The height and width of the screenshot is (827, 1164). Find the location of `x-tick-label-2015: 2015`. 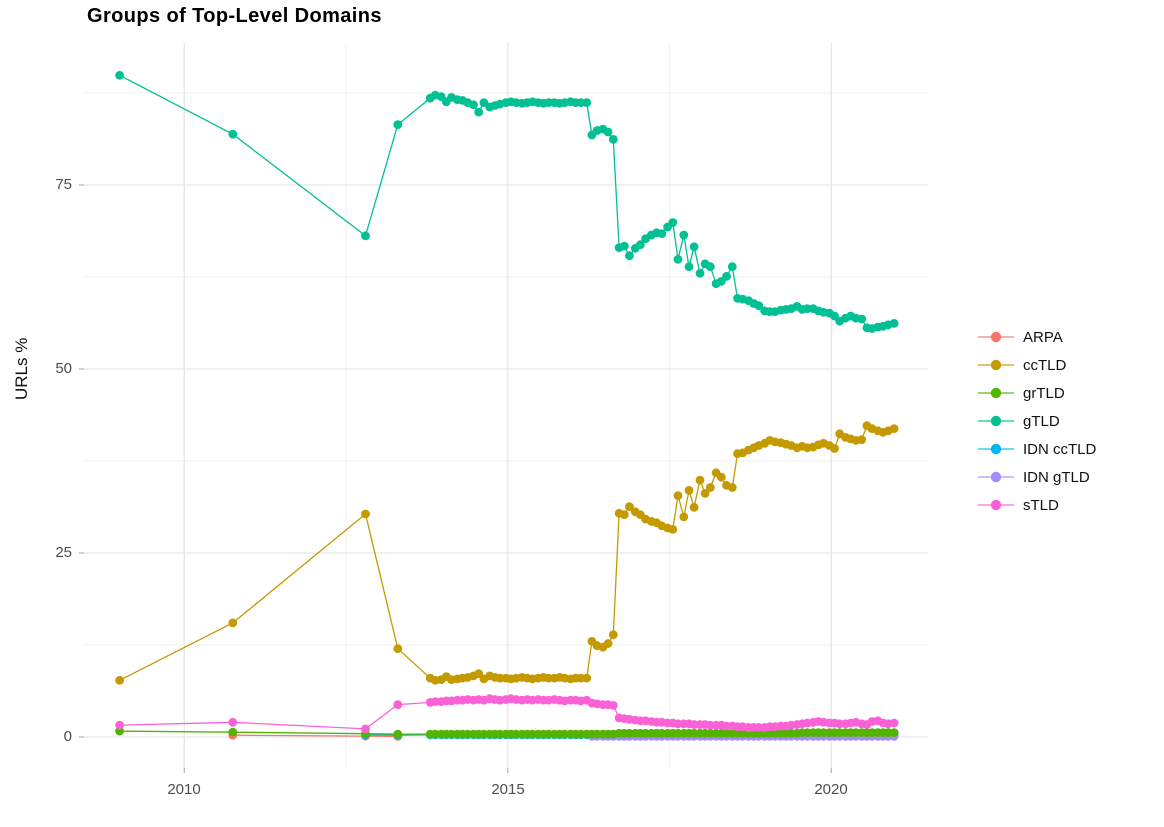

x-tick-label-2015: 2015 is located at coordinates (508, 789).